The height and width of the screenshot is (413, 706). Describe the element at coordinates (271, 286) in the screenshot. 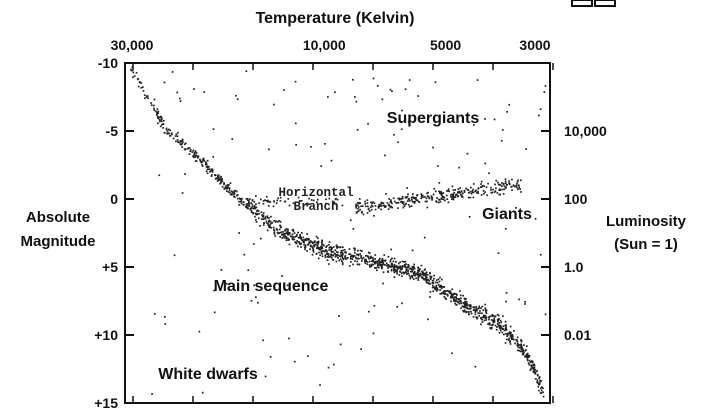

I see `region-label-main-sequence: Main sequence` at that location.